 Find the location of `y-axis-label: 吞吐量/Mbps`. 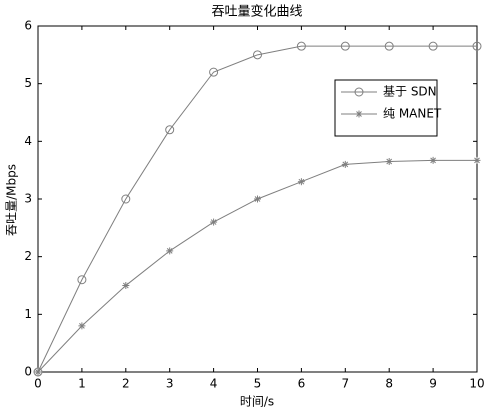

y-axis-label: 吞吐量/Mbps is located at coordinates (12, 200).